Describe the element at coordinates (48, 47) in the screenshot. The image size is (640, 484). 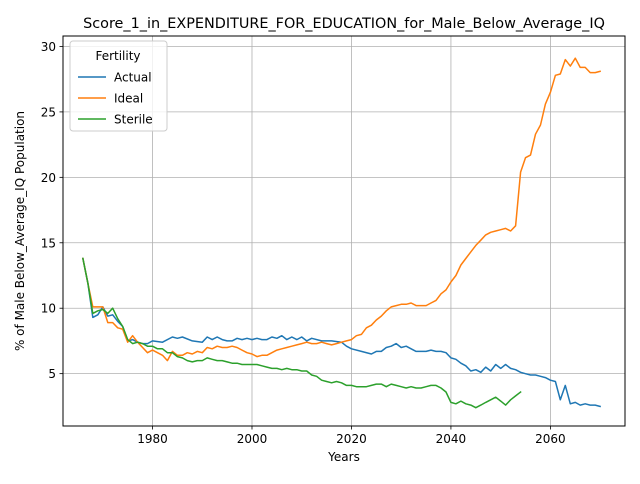
I see `y-tick-label: 30` at that location.